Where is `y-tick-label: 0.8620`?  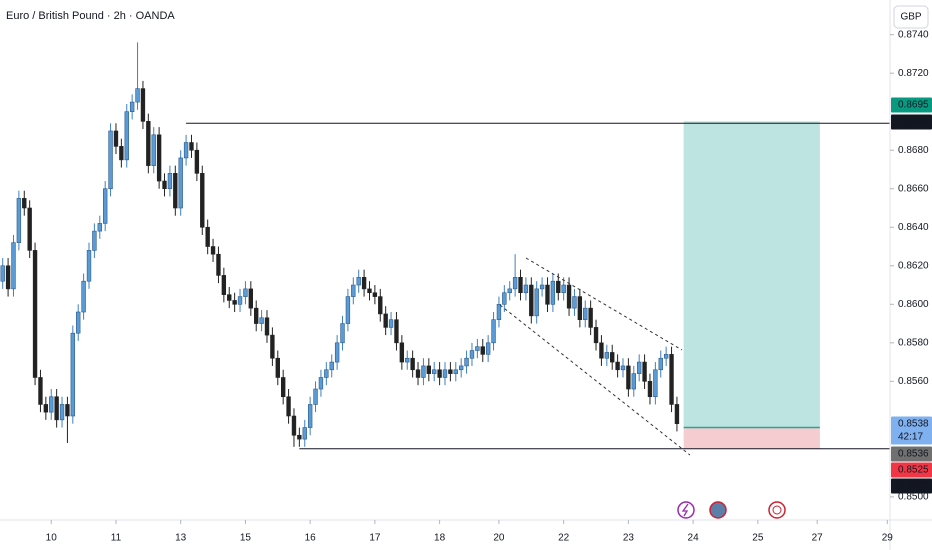
y-tick-label: 0.8620 is located at coordinates (913, 265).